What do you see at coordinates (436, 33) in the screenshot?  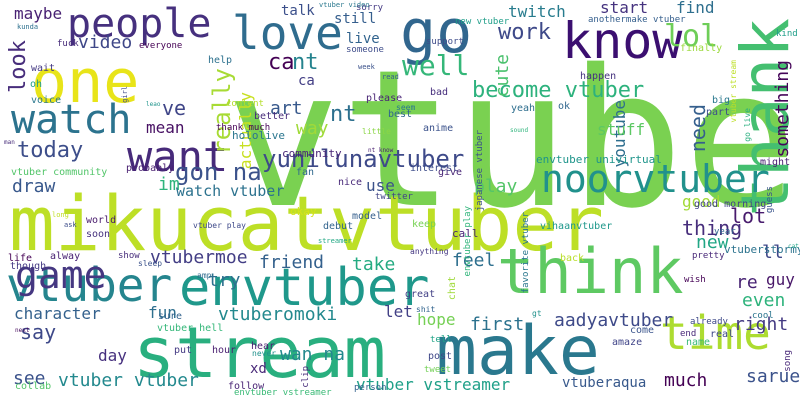 I see `word: go` at bounding box center [436, 33].